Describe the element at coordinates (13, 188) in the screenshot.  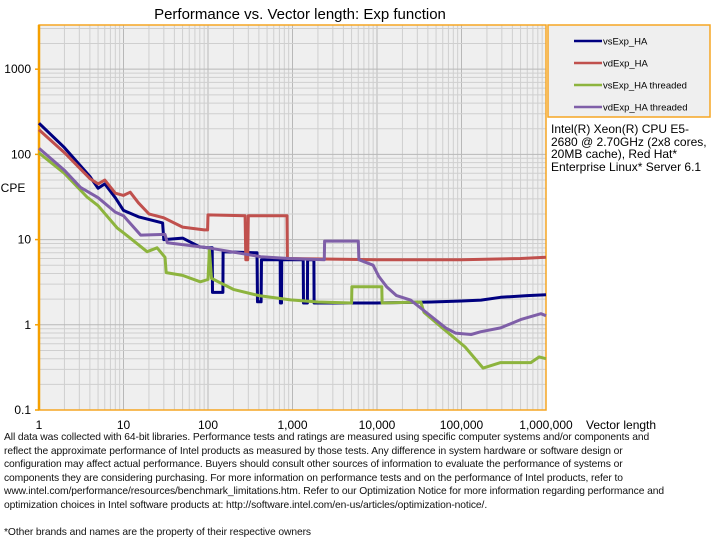
I see `y-axis-label: CPE` at that location.